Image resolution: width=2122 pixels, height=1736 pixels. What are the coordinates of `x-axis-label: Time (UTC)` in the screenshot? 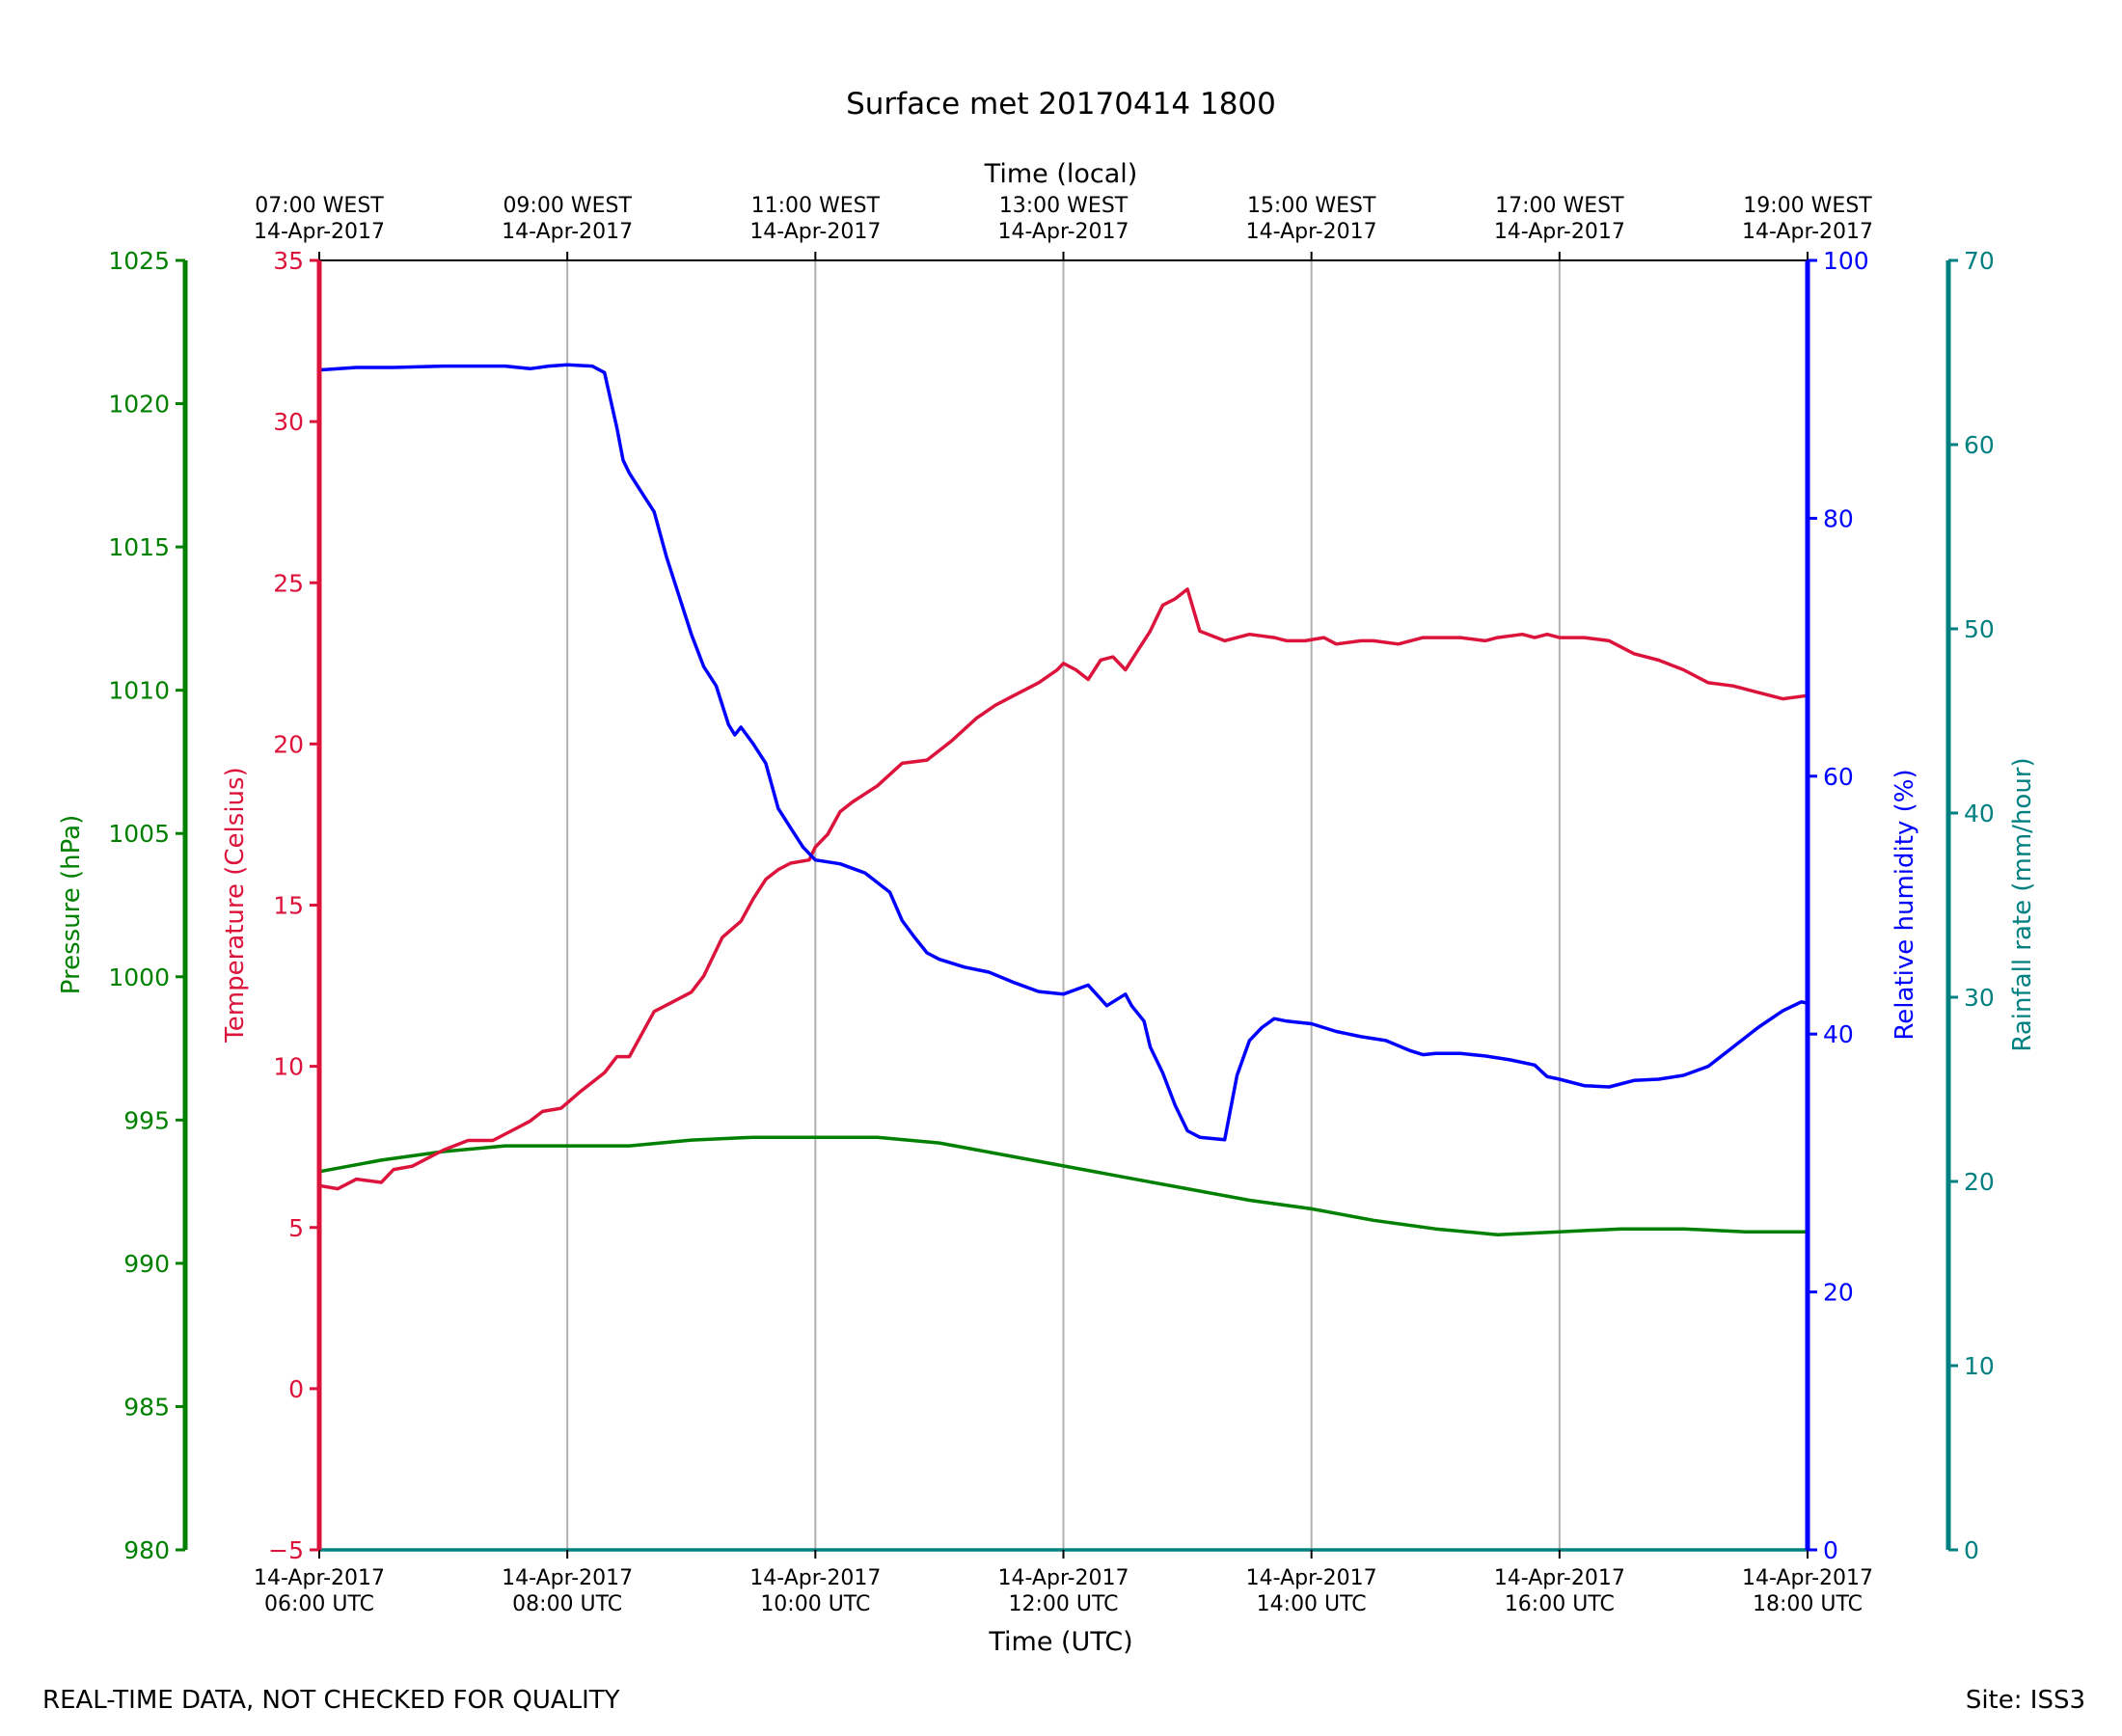 It's located at (1060, 1642).